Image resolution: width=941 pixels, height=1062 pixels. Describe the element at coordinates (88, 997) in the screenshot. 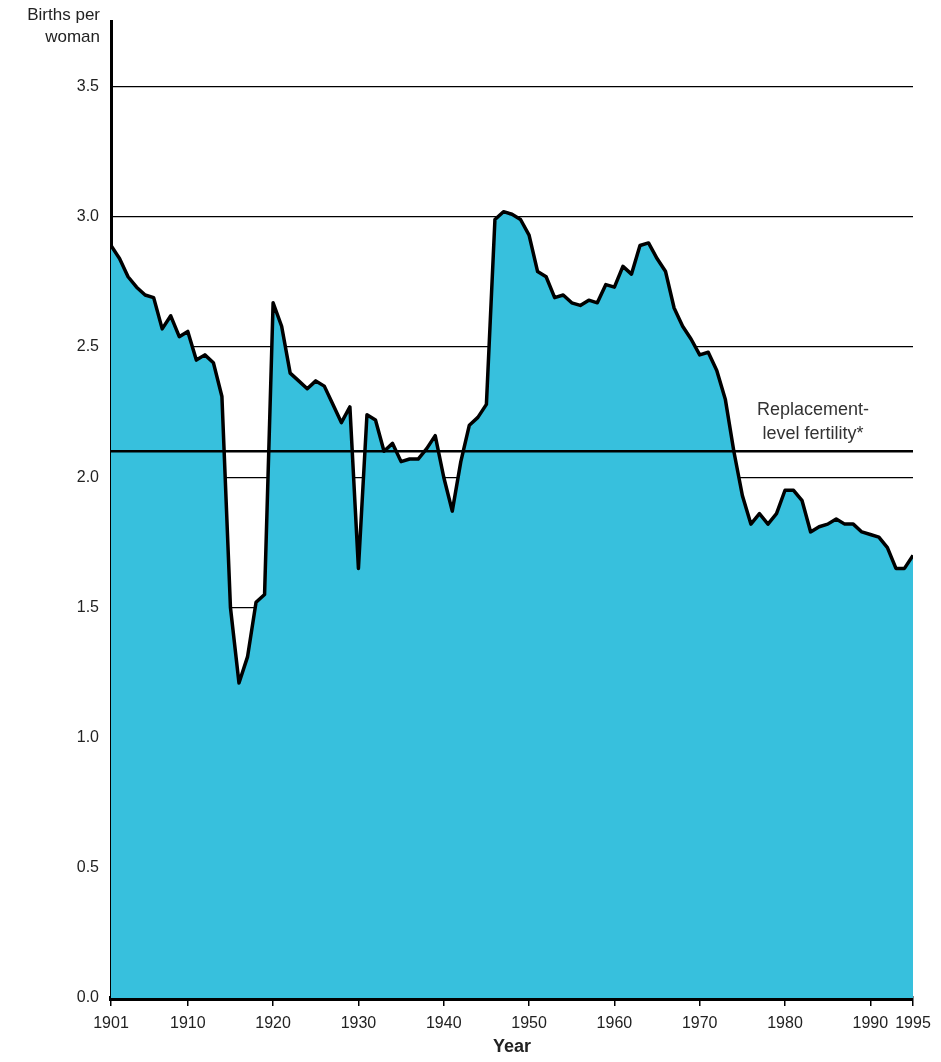

I see `y-tick-label: 0.0` at that location.